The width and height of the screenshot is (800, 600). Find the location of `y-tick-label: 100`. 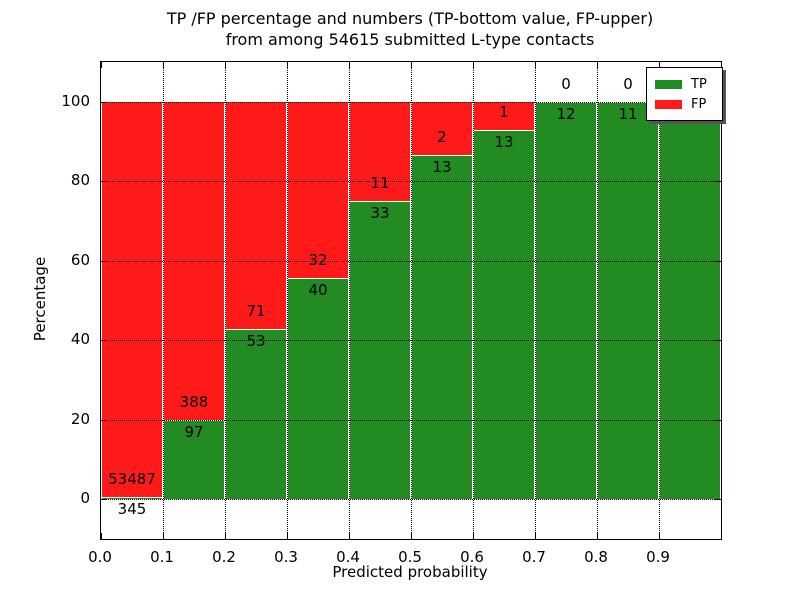

y-tick-label: 100 is located at coordinates (75, 100).